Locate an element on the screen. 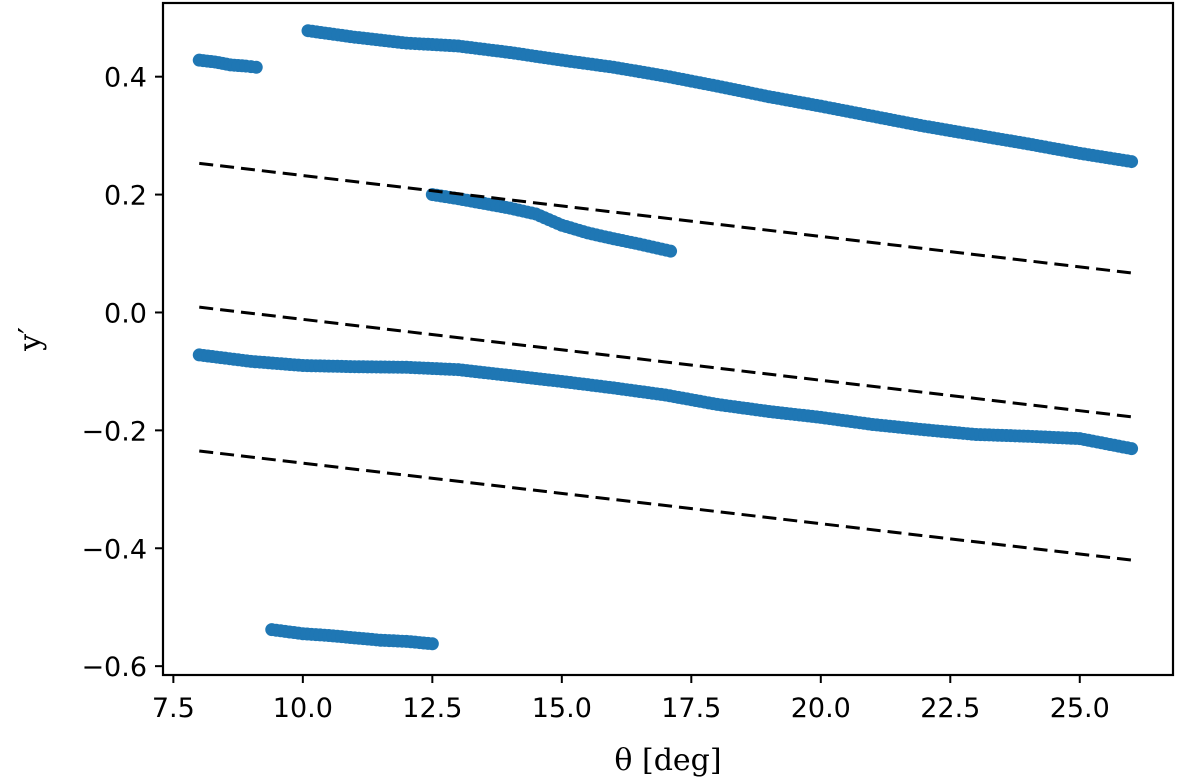  x-tick-label: 25.0 is located at coordinates (1080, 708).